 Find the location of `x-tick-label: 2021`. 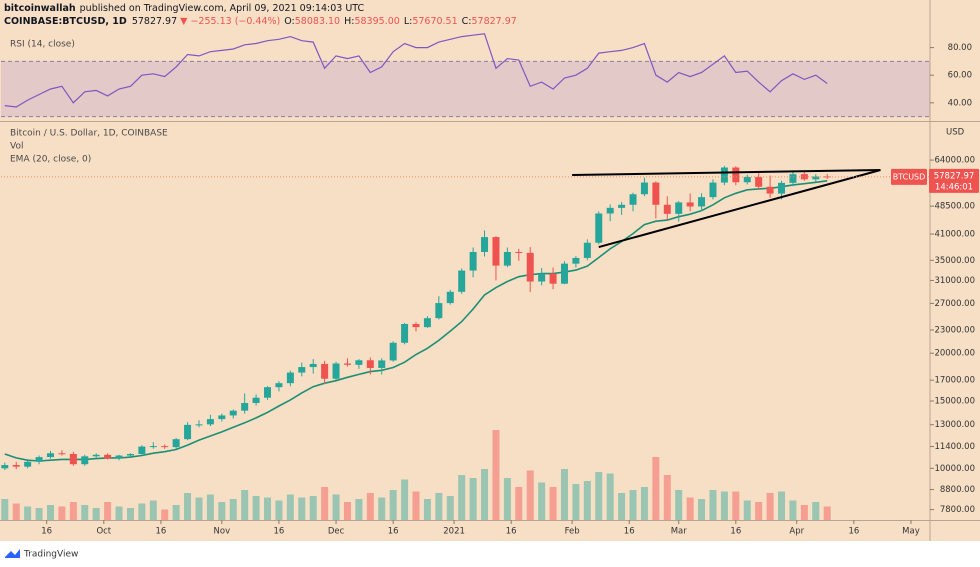

x-tick-label: 2021 is located at coordinates (454, 532).